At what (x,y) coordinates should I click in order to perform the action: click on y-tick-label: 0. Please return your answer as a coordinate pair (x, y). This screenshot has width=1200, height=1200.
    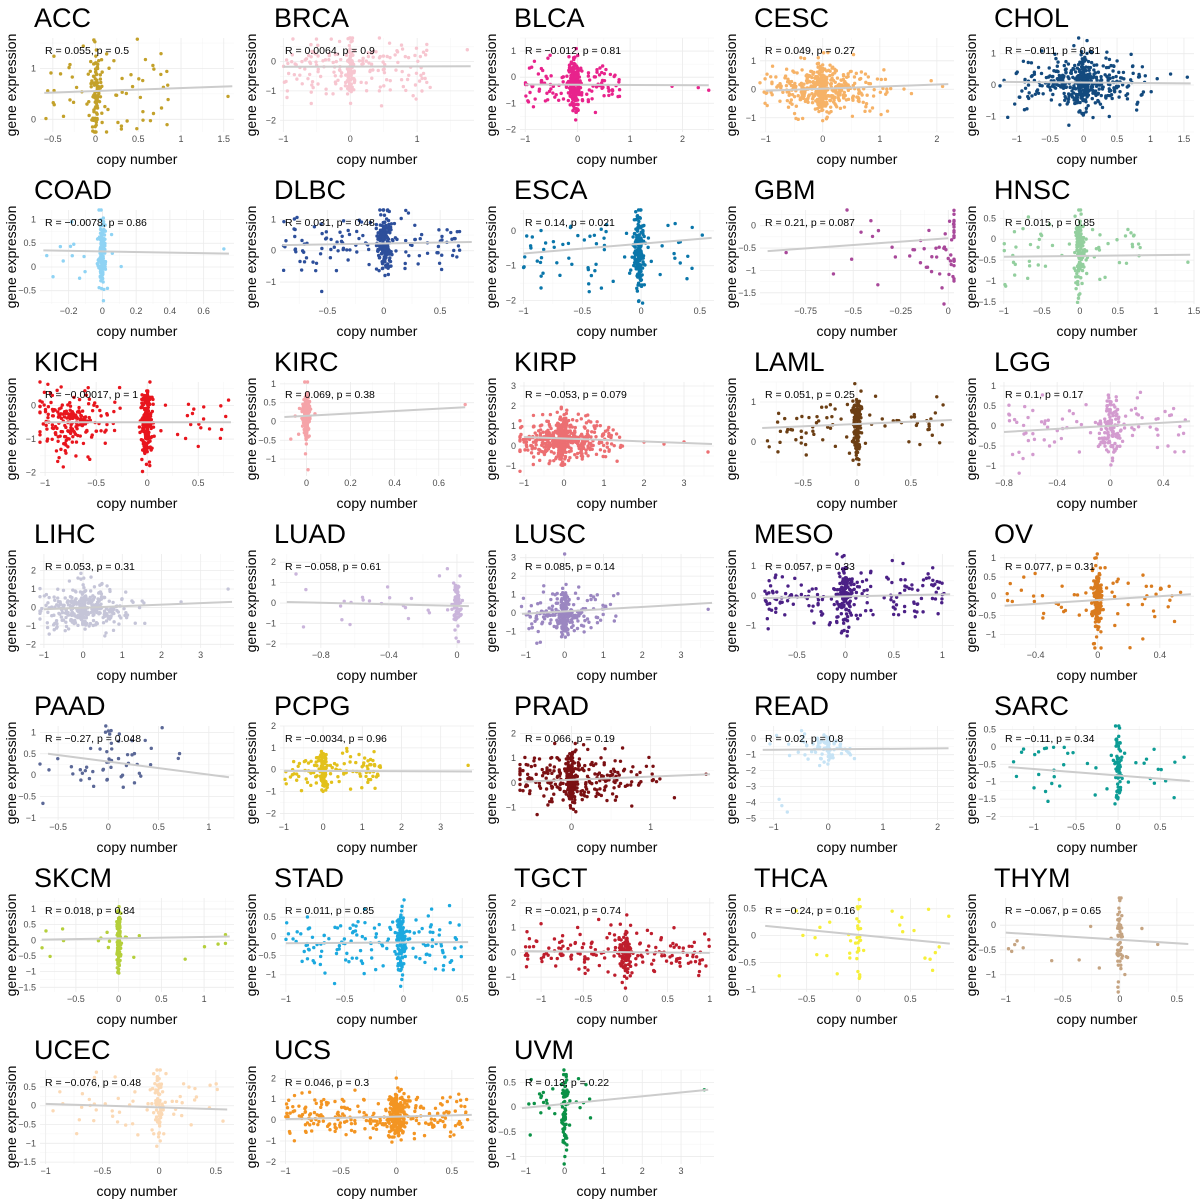
    Looking at the image, I should click on (513, 77).